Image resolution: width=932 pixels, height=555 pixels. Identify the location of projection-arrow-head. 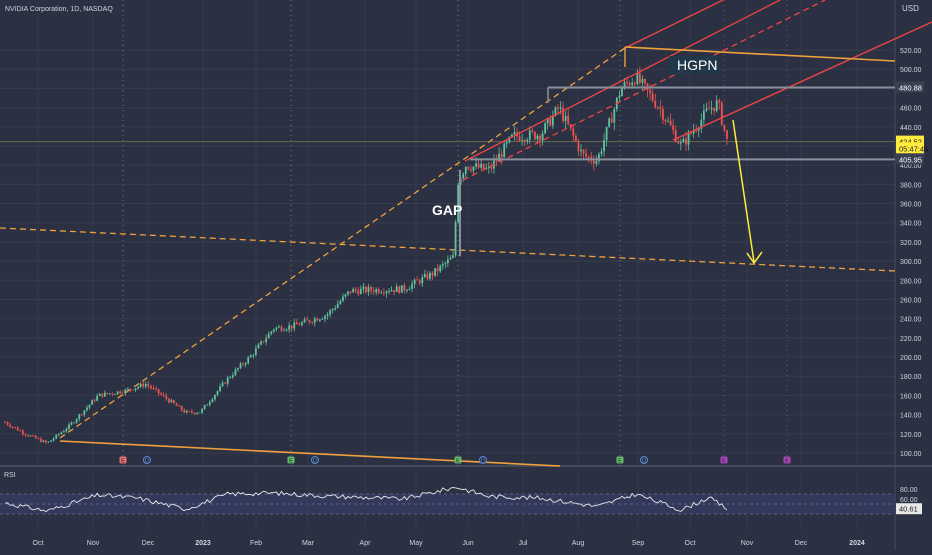
(754, 258).